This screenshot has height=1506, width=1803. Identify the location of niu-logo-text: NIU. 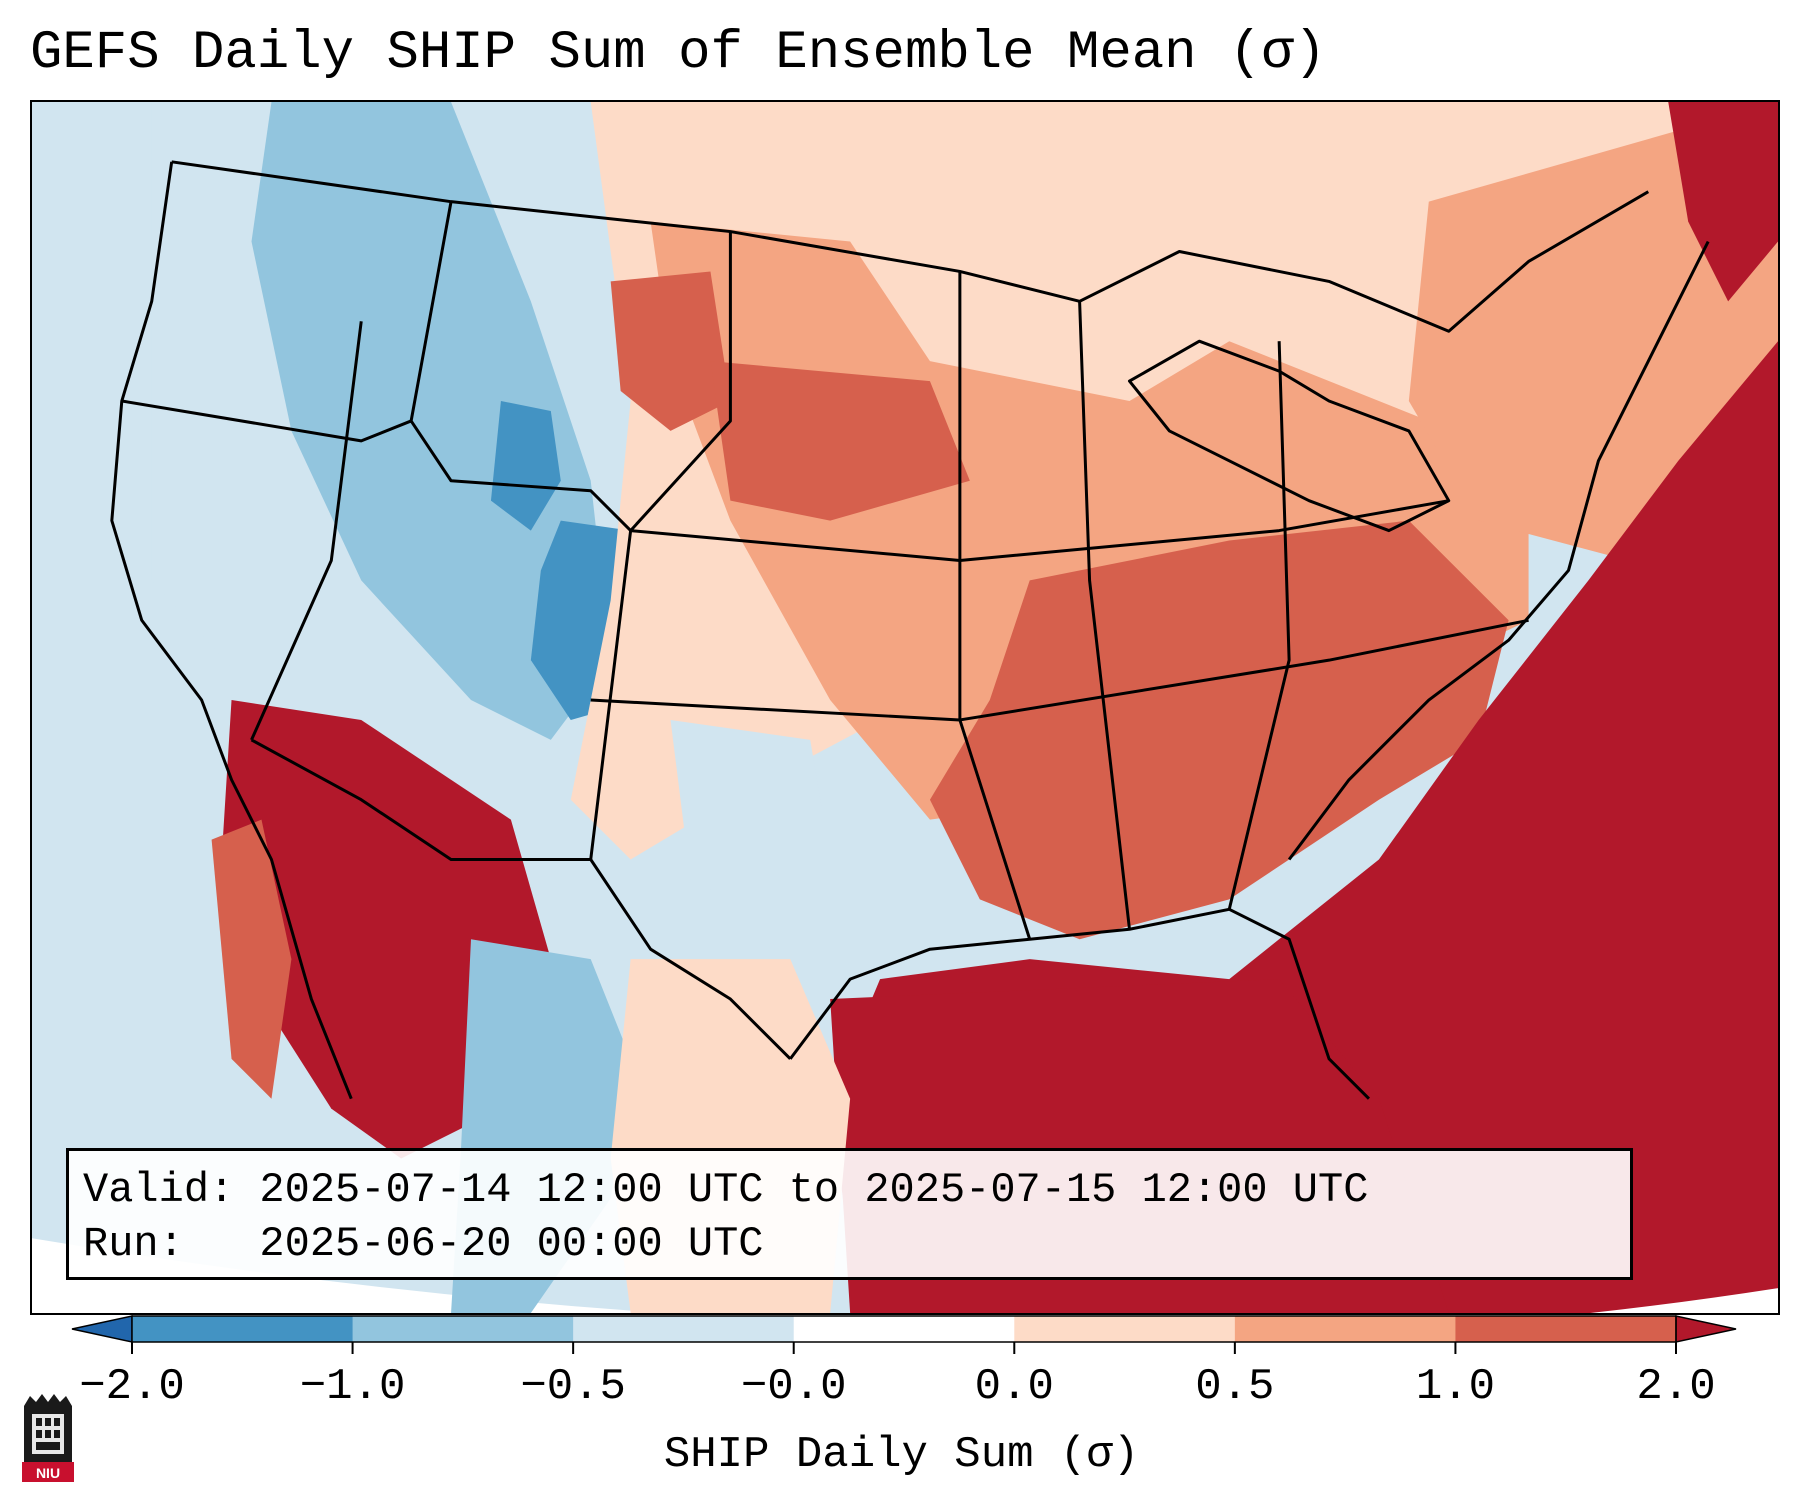
(48, 1473).